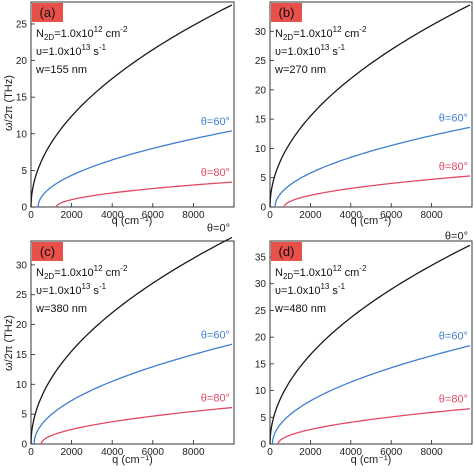  Describe the element at coordinates (300, 70) in the screenshot. I see `param-line: w=270 nm` at that location.